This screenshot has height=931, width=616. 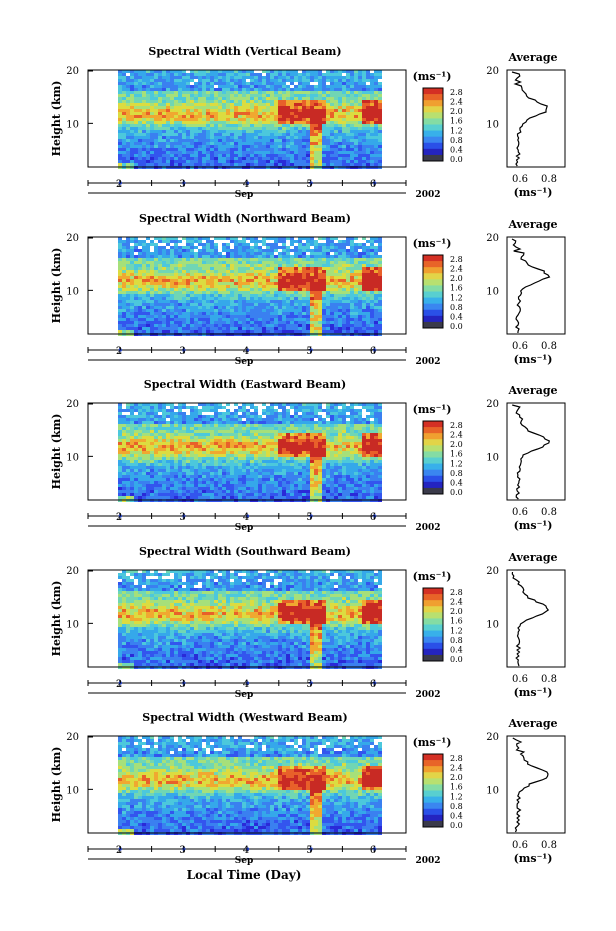 What do you see at coordinates (433, 158) in the screenshot?
I see `colorbar-segment` at bounding box center [433, 158].